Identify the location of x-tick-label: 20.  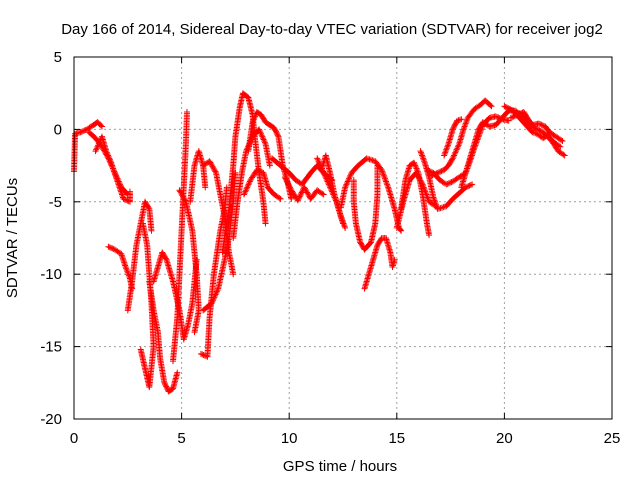
(504, 438).